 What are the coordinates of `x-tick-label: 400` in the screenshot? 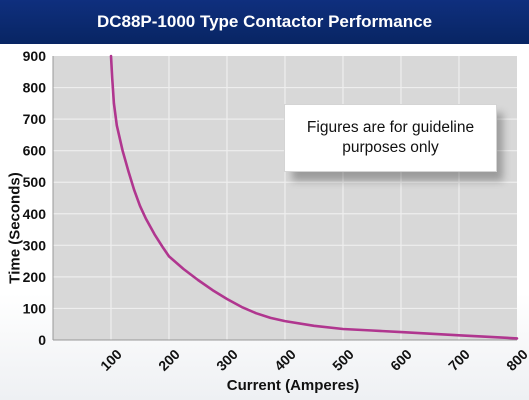 It's located at (285, 360).